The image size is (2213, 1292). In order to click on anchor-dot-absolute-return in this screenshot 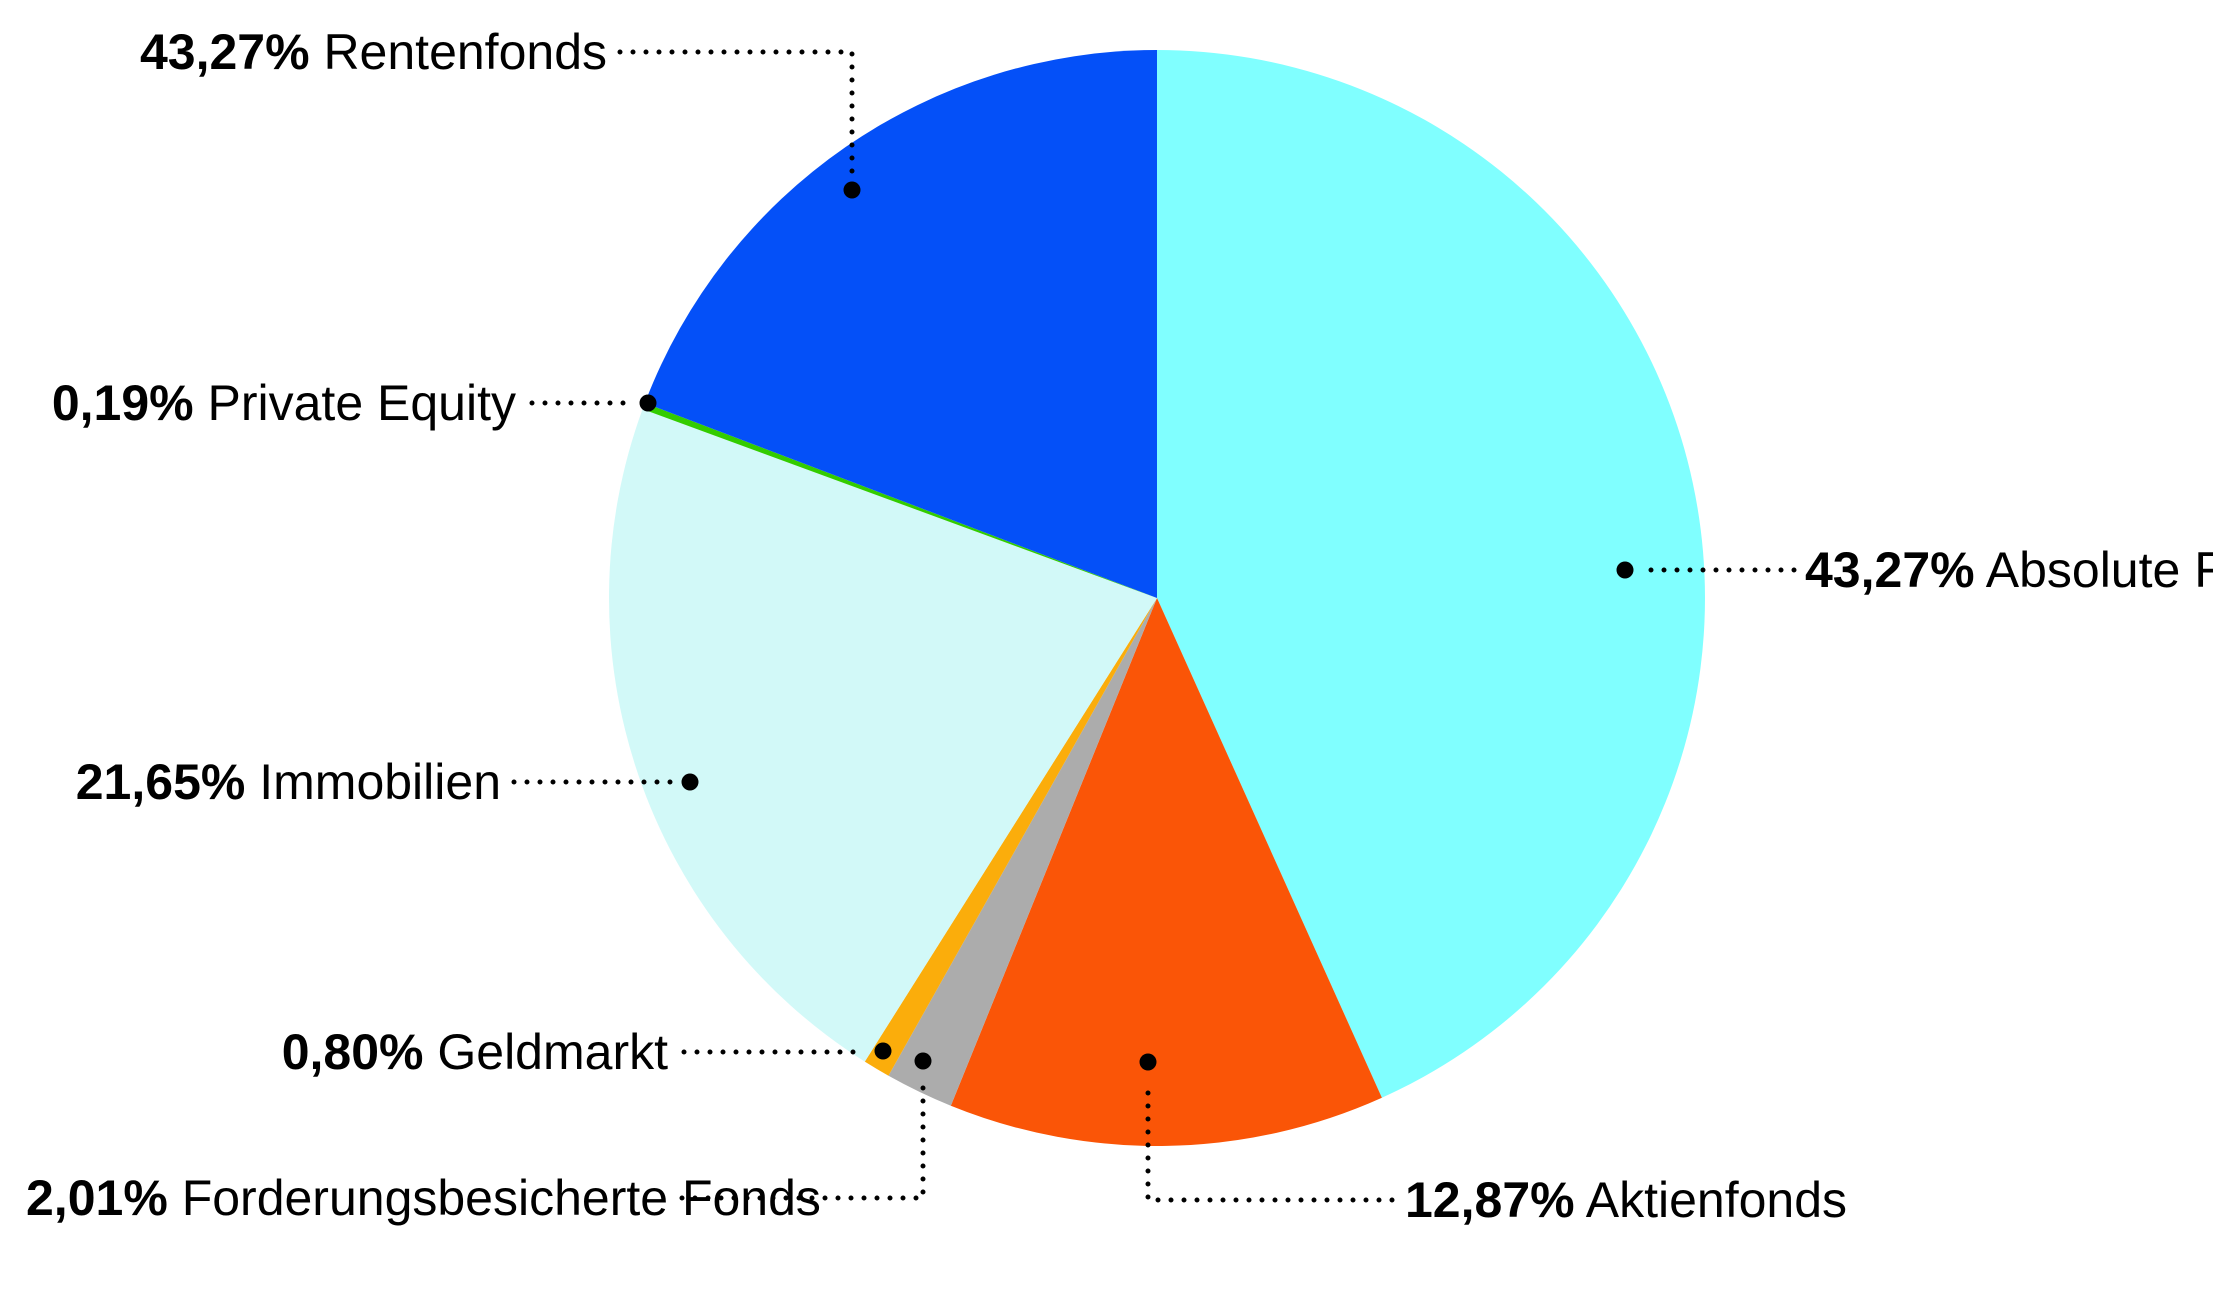, I will do `click(1625, 570)`.